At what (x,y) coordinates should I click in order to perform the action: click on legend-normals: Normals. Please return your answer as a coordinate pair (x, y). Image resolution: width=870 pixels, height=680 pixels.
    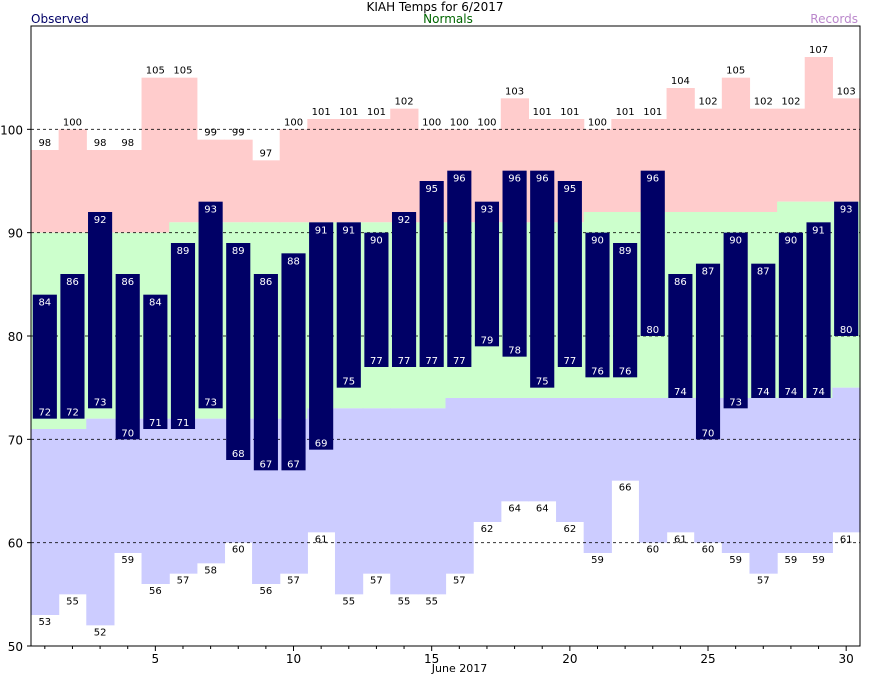
    Looking at the image, I should click on (448, 19).